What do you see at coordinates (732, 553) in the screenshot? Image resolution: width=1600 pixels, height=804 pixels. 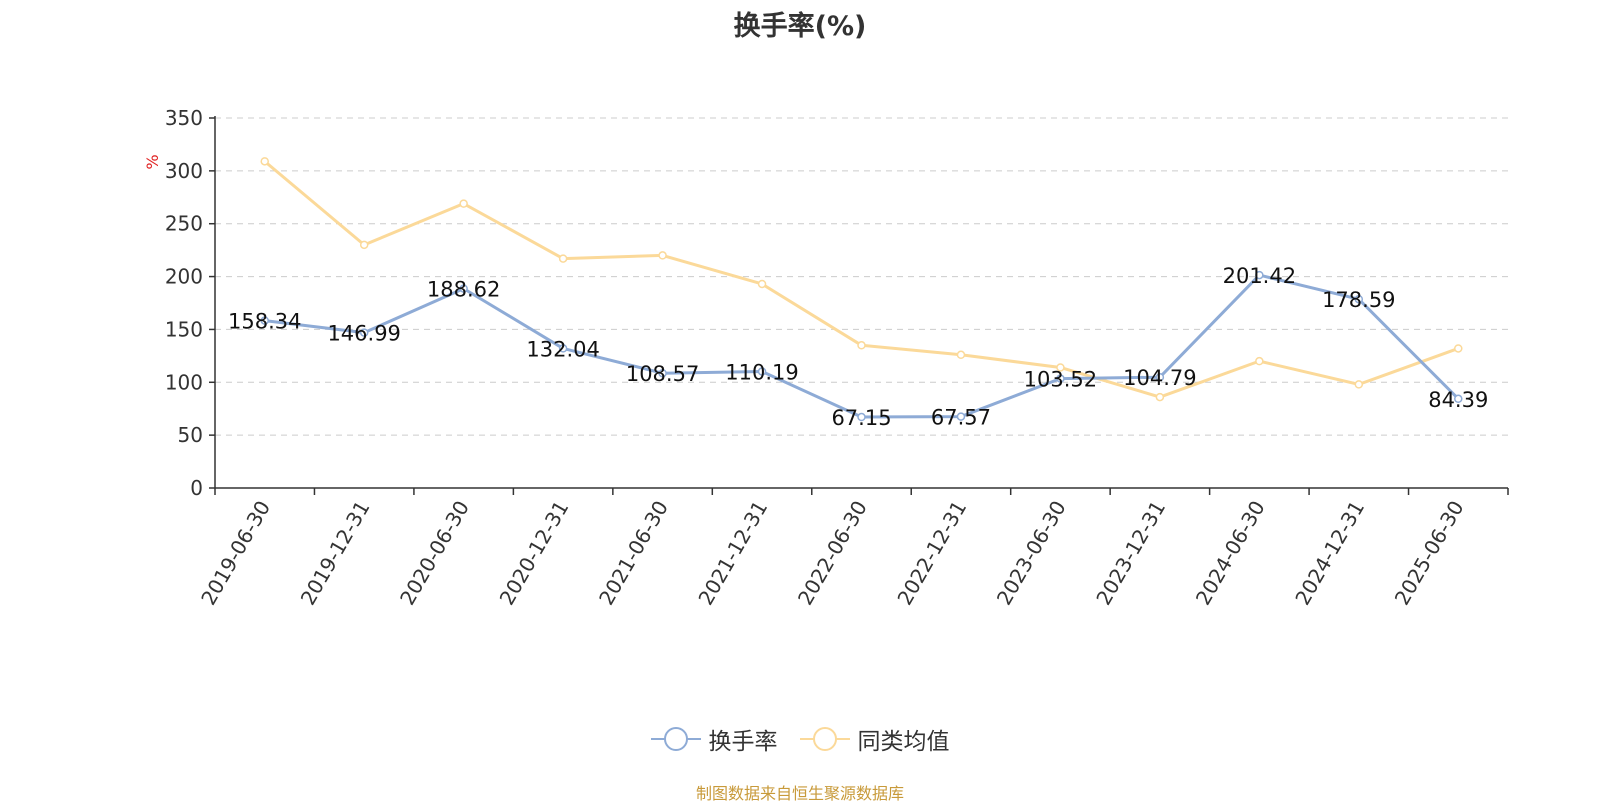 I see `x-tick-label-2021-12-31: 2021-12-31` at bounding box center [732, 553].